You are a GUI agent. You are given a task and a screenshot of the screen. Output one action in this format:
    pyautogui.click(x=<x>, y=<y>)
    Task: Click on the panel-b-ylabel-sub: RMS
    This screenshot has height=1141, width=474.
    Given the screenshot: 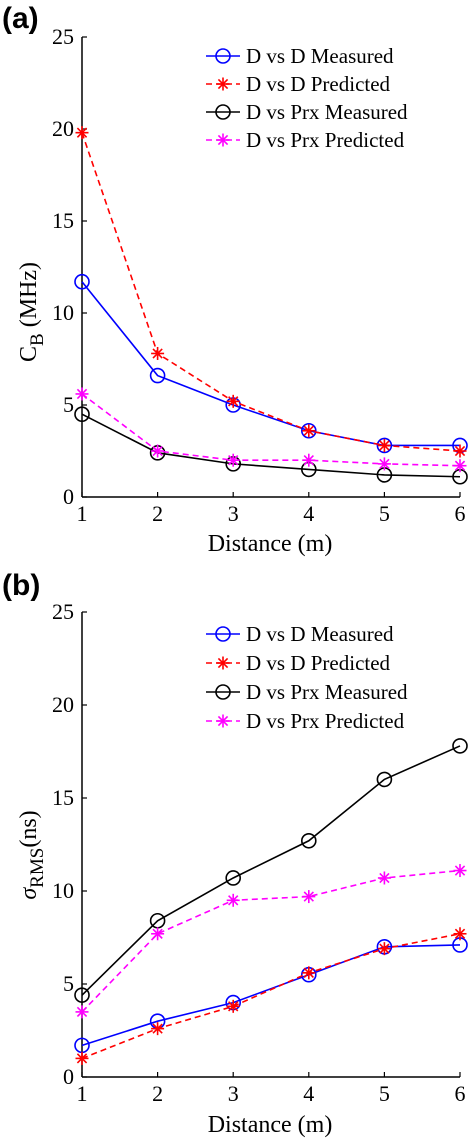 What is the action you would take?
    pyautogui.click(x=37, y=868)
    